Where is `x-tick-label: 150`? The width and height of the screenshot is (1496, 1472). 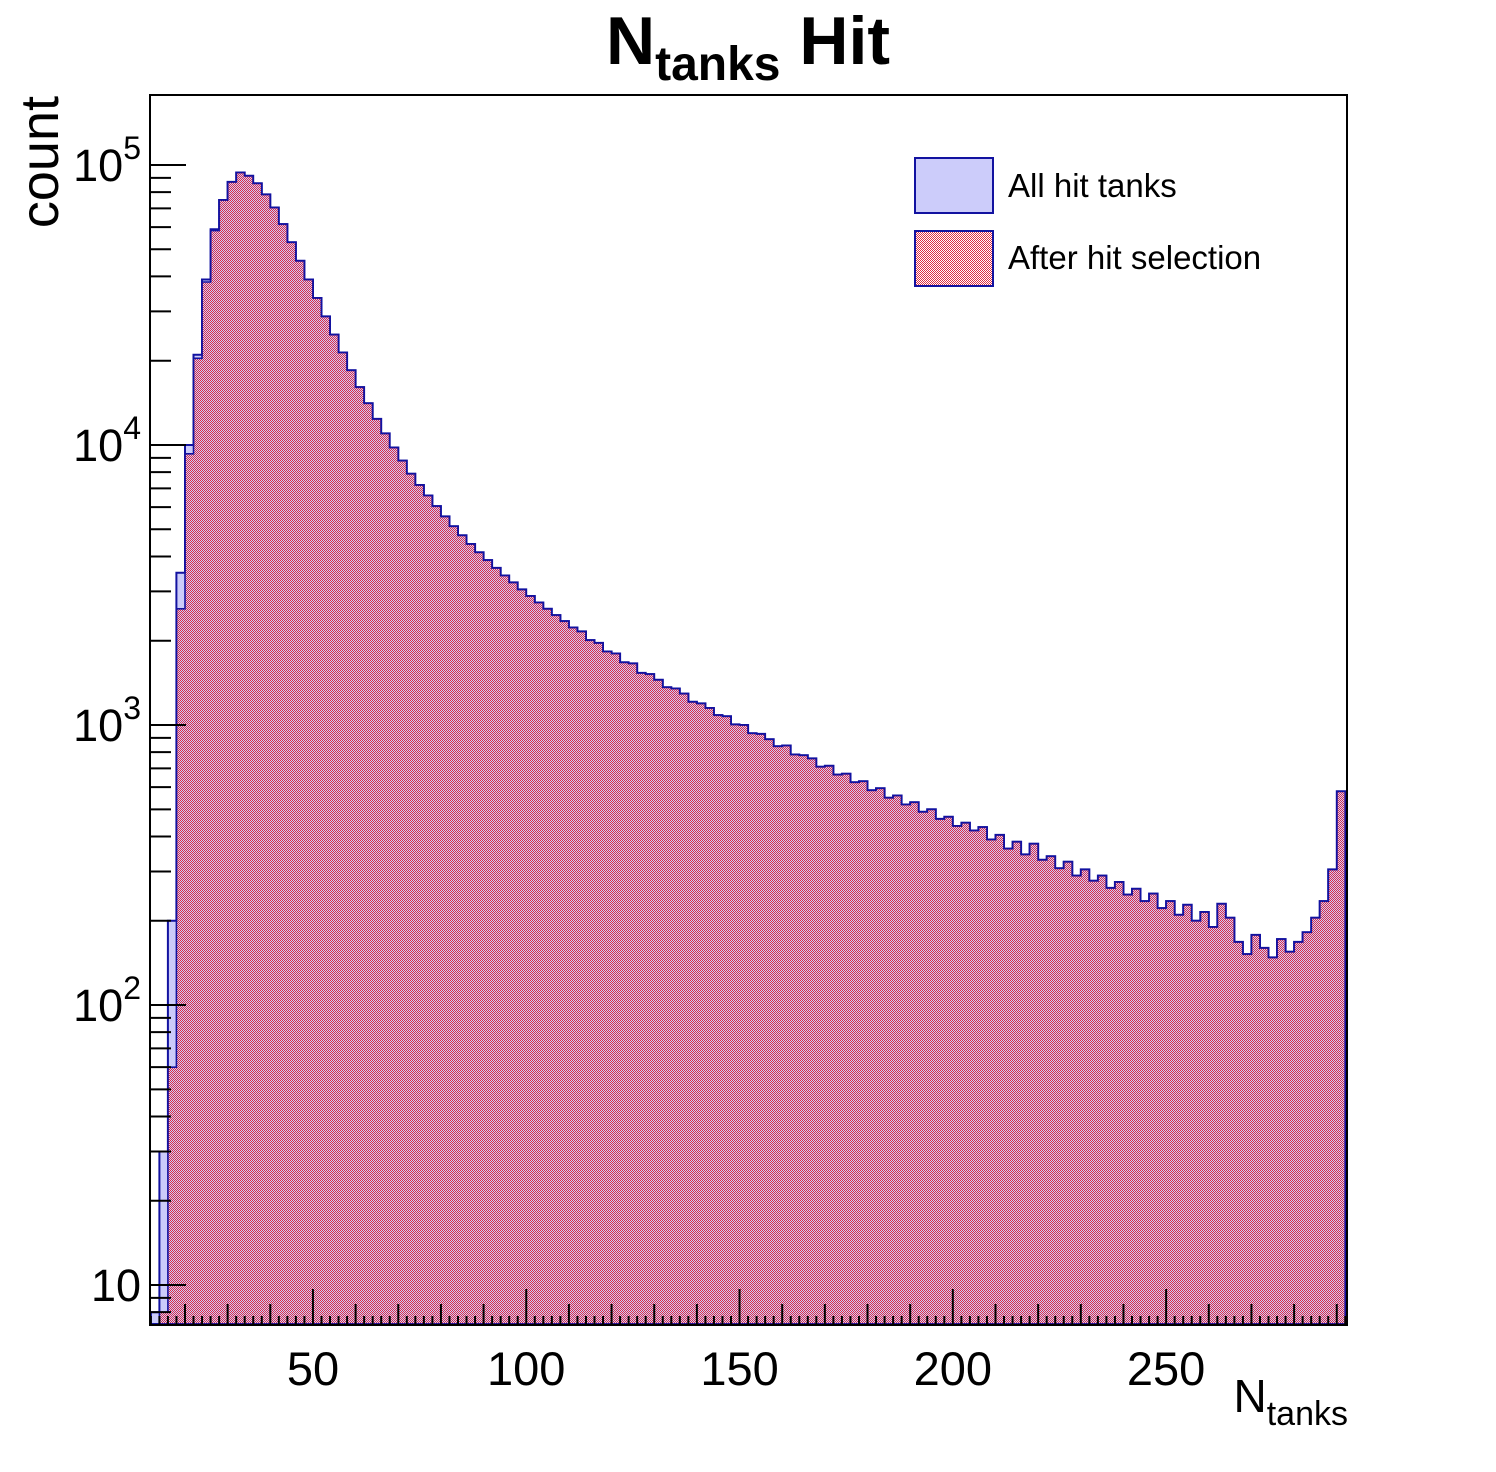
x-tick-label: 150 is located at coordinates (739, 1368).